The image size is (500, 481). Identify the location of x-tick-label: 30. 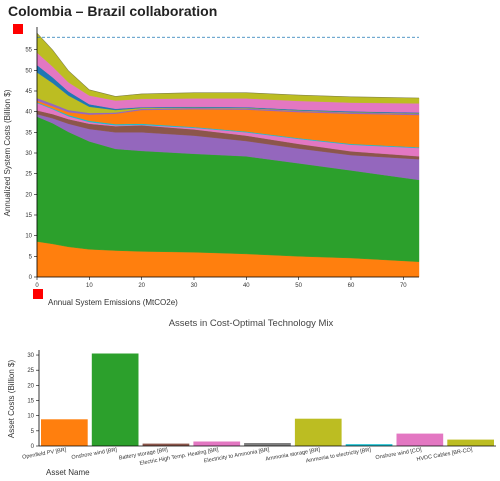
(194, 286).